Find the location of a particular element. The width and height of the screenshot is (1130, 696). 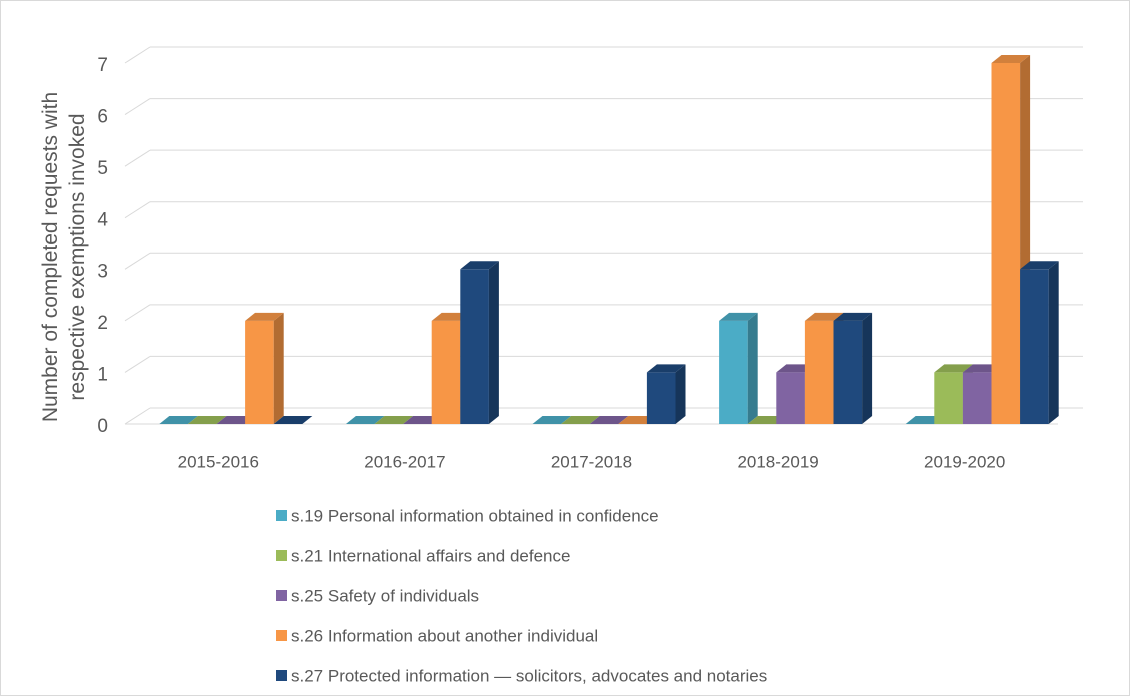

y-tick-label: 4 is located at coordinates (102, 220).